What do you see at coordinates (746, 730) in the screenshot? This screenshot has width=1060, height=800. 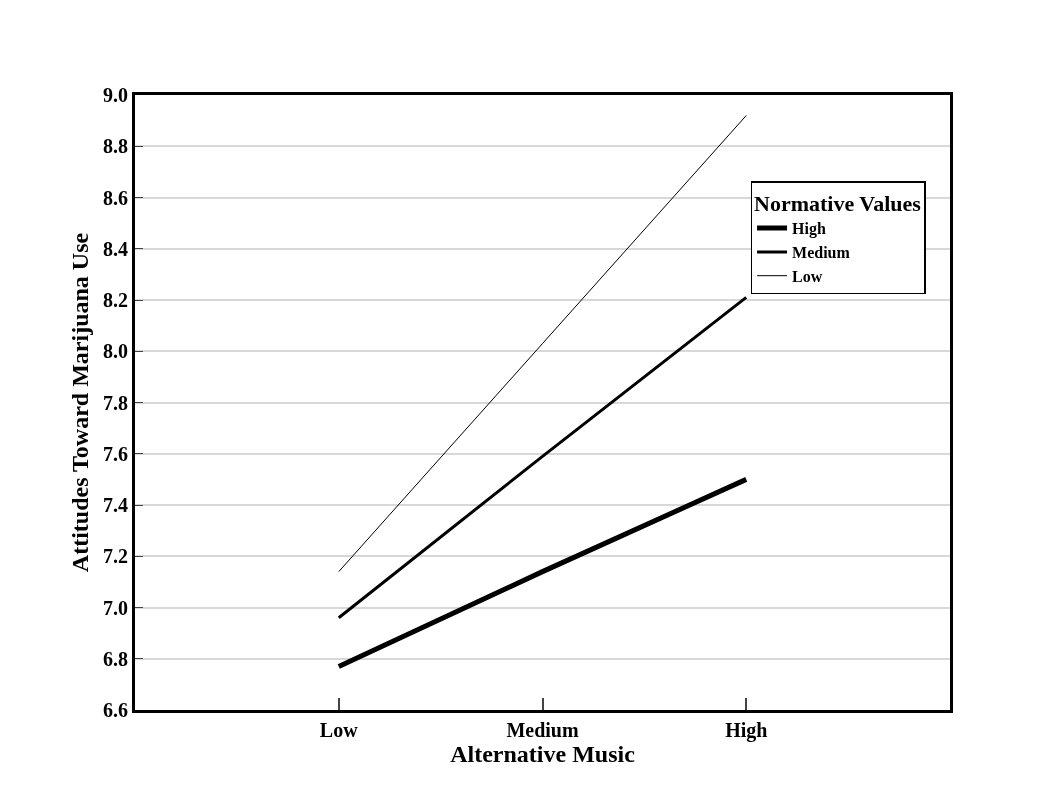 I see `x-tick-label: High` at bounding box center [746, 730].